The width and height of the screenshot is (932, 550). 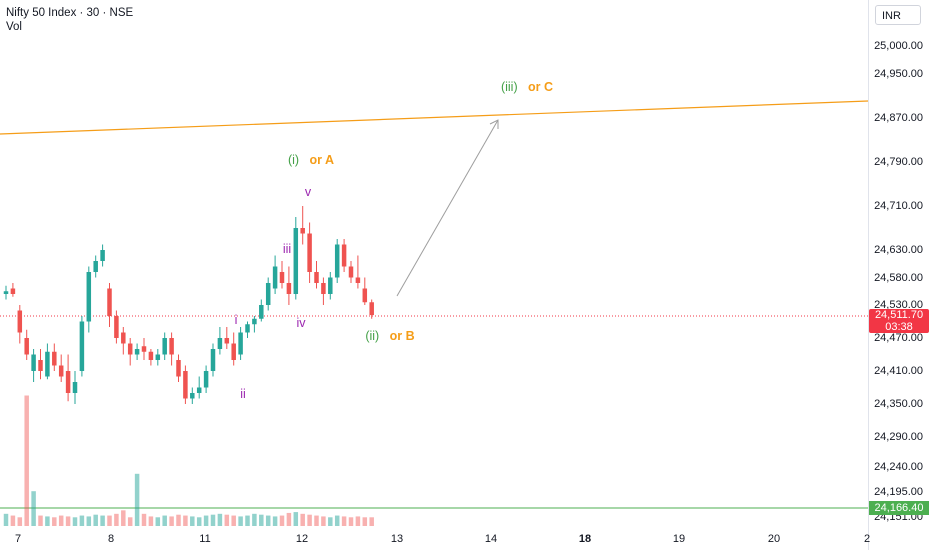 I want to click on x-tick: 14, so click(x=491, y=539).